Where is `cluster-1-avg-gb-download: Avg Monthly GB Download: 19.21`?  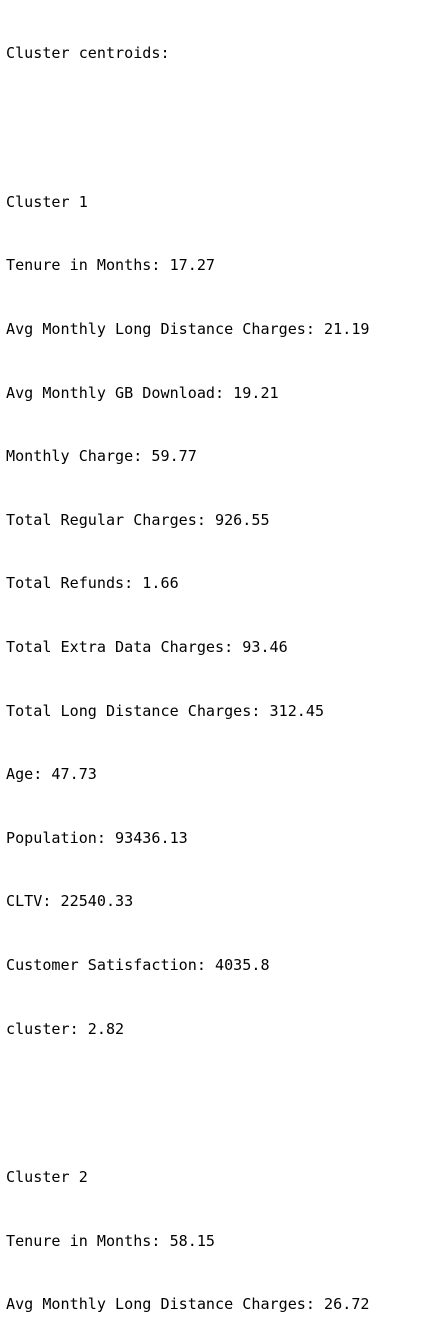
cluster-1-avg-gb-download: Avg Monthly GB Download: 19.21 is located at coordinates (142, 392).